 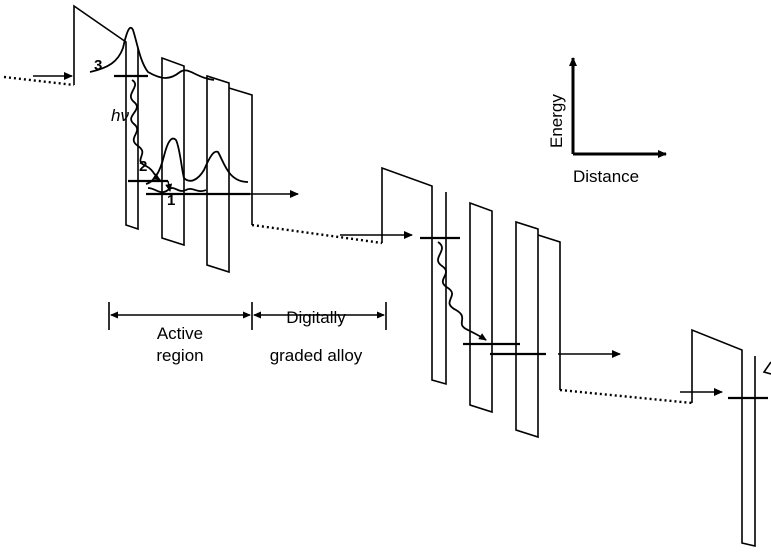 What do you see at coordinates (607, 121) in the screenshot?
I see `axes-indicator: Energy Distance` at bounding box center [607, 121].